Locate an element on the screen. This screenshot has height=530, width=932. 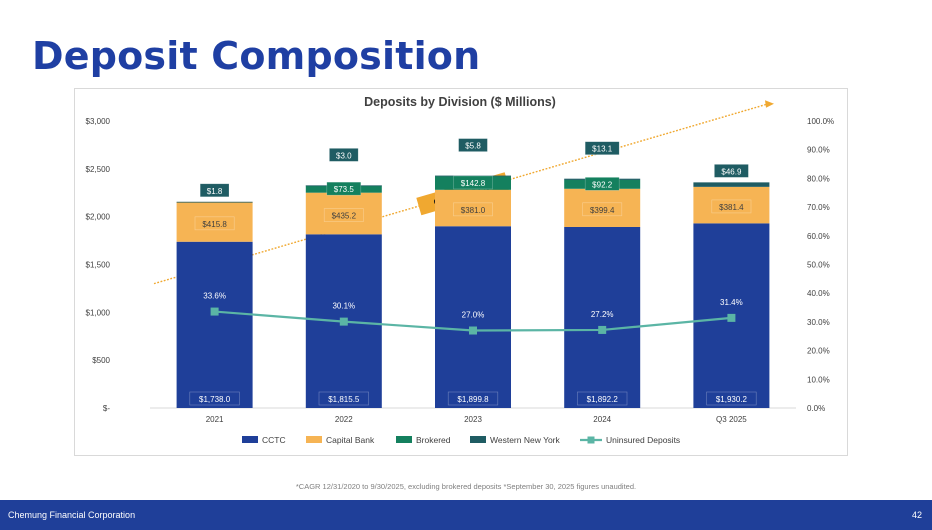
page-number: 42 is located at coordinates (916, 515).